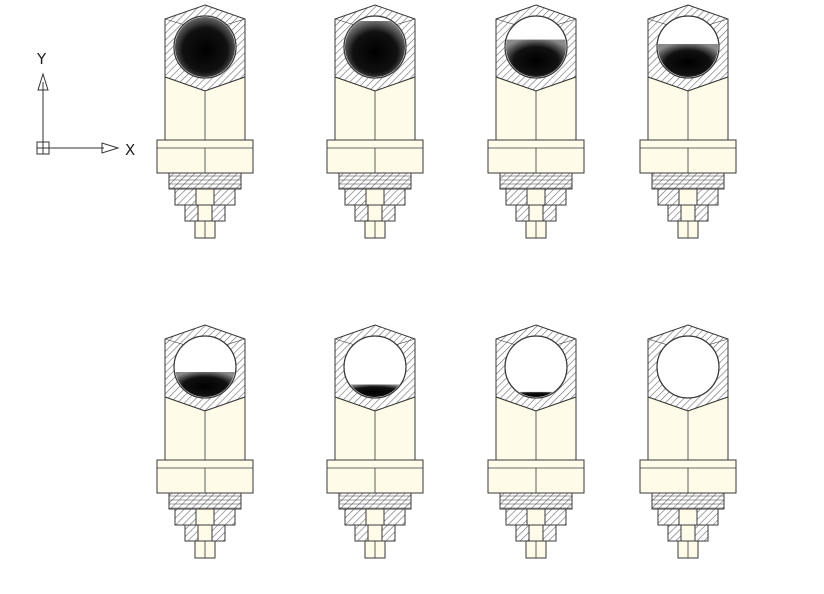 The height and width of the screenshot is (594, 824). What do you see at coordinates (85, 104) in the screenshot?
I see `ucs-axes-icon: Y X` at bounding box center [85, 104].